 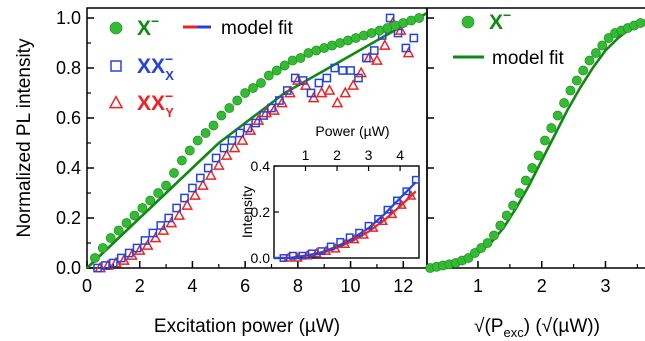 What do you see at coordinates (68, 118) in the screenshot?
I see `y-tick-label: 0.6` at bounding box center [68, 118].